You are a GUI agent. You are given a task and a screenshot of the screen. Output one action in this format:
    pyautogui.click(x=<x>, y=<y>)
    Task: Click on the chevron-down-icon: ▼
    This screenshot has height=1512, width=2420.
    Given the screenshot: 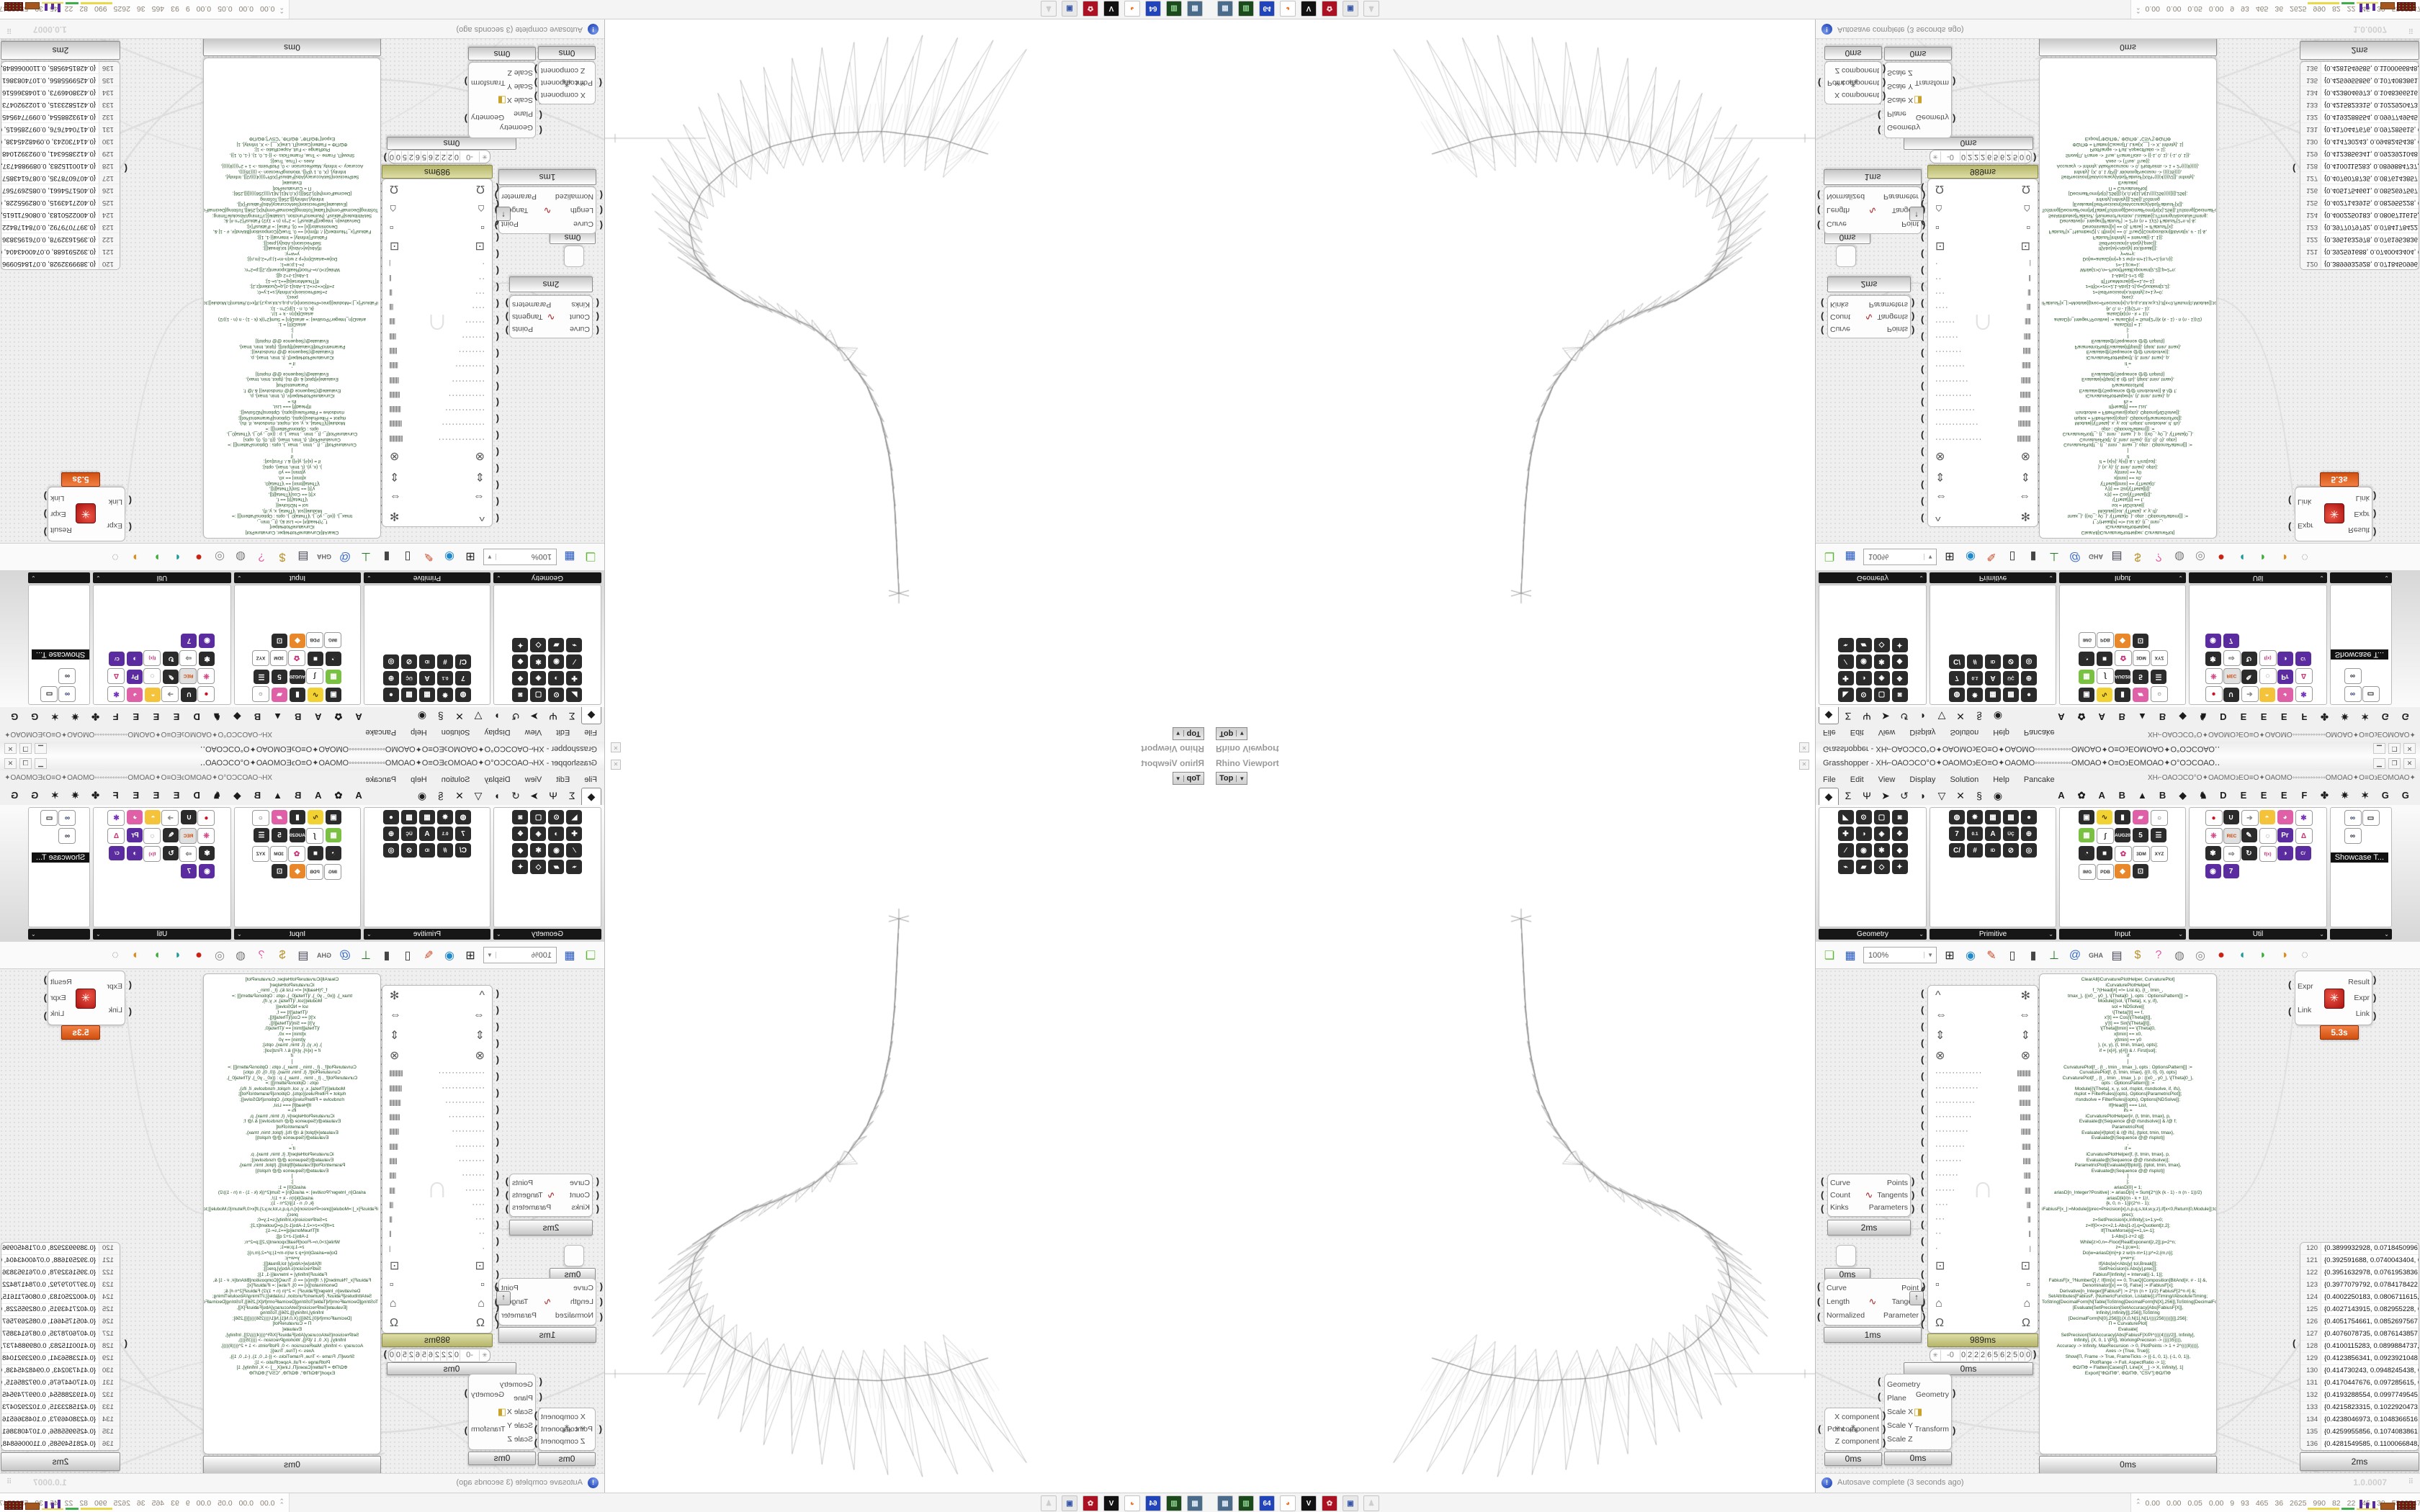 What is the action you would take?
    pyautogui.click(x=490, y=955)
    